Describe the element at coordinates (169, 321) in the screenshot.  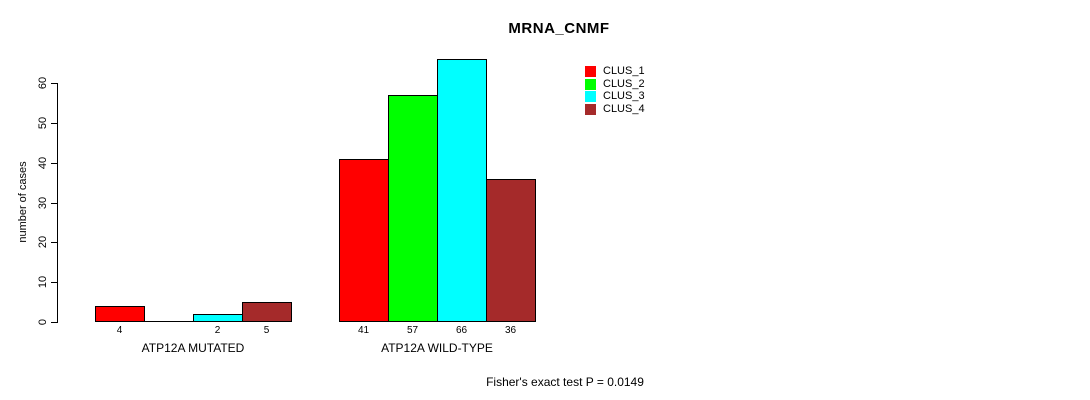
I see `zero-height-bar` at that location.